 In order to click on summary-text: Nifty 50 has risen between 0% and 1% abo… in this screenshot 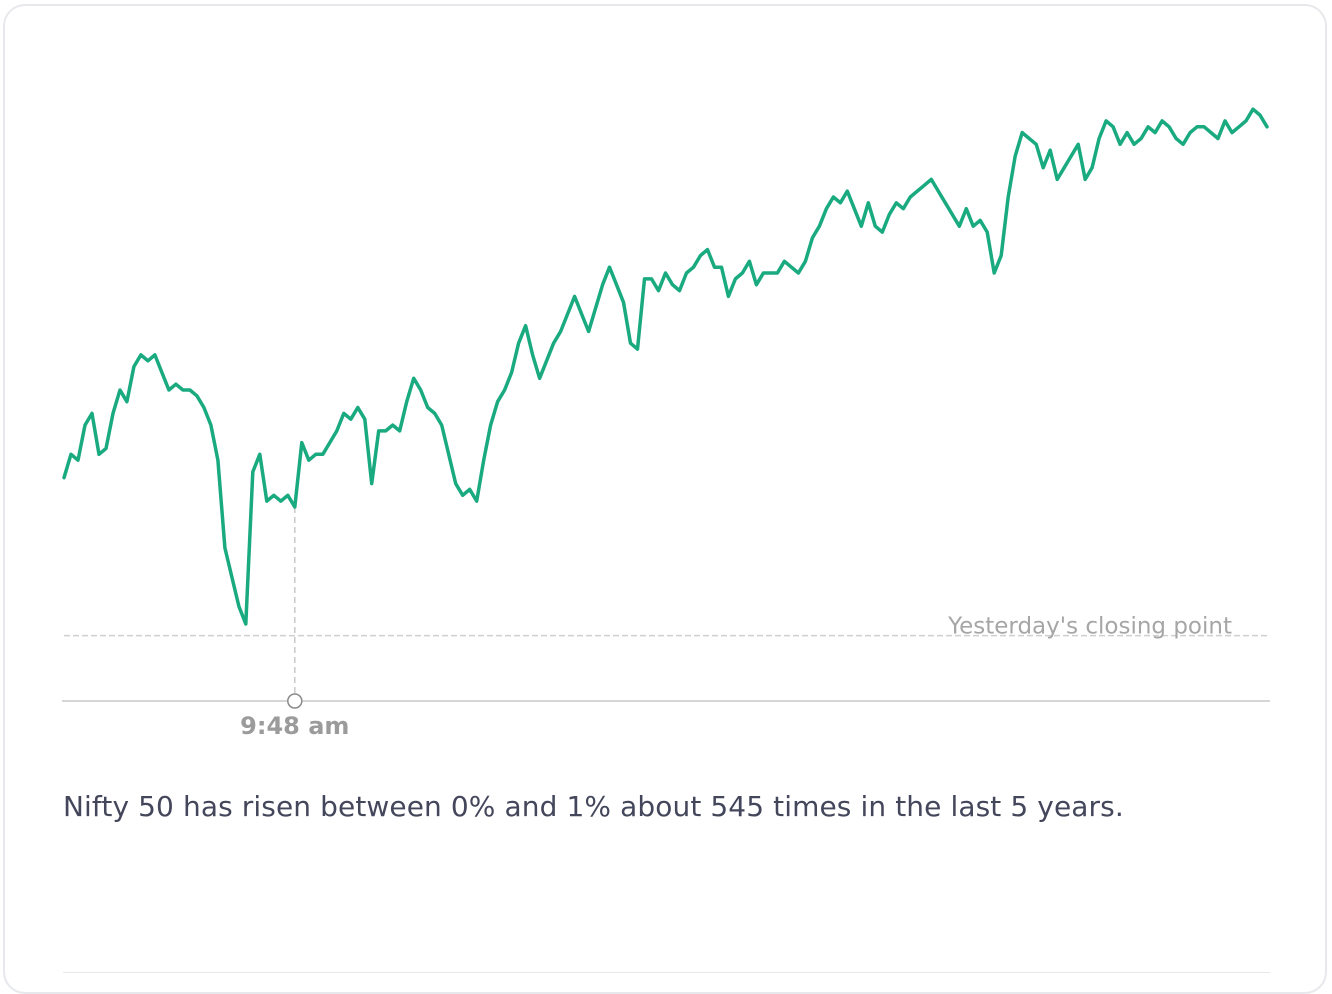, I will do `click(593, 806)`.